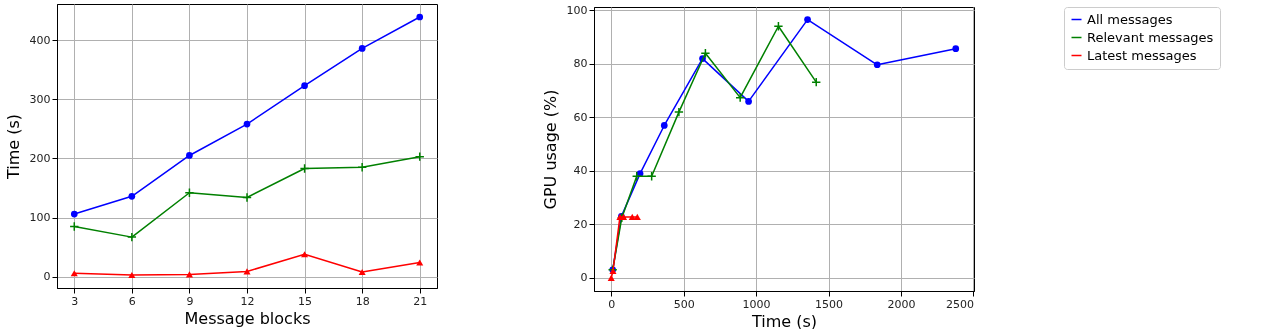 The width and height of the screenshot is (1267, 329). I want to click on legend-label: Relevant messages, so click(1150, 37).